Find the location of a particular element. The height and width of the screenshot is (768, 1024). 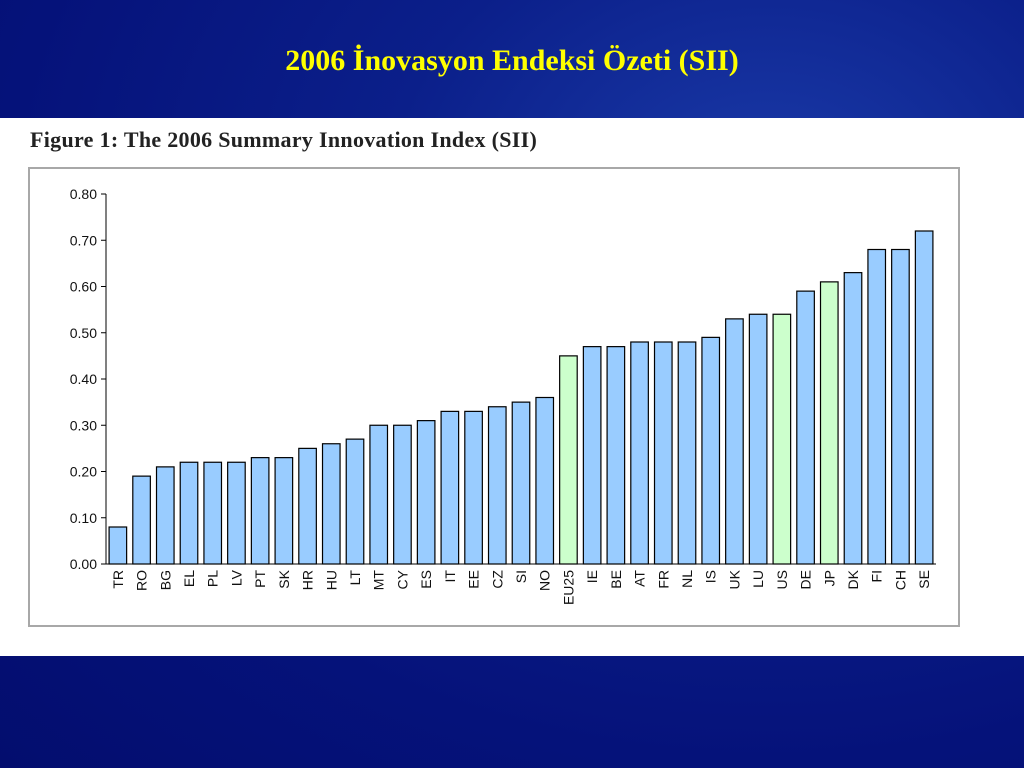

x-tick-label: CY is located at coordinates (402, 579).